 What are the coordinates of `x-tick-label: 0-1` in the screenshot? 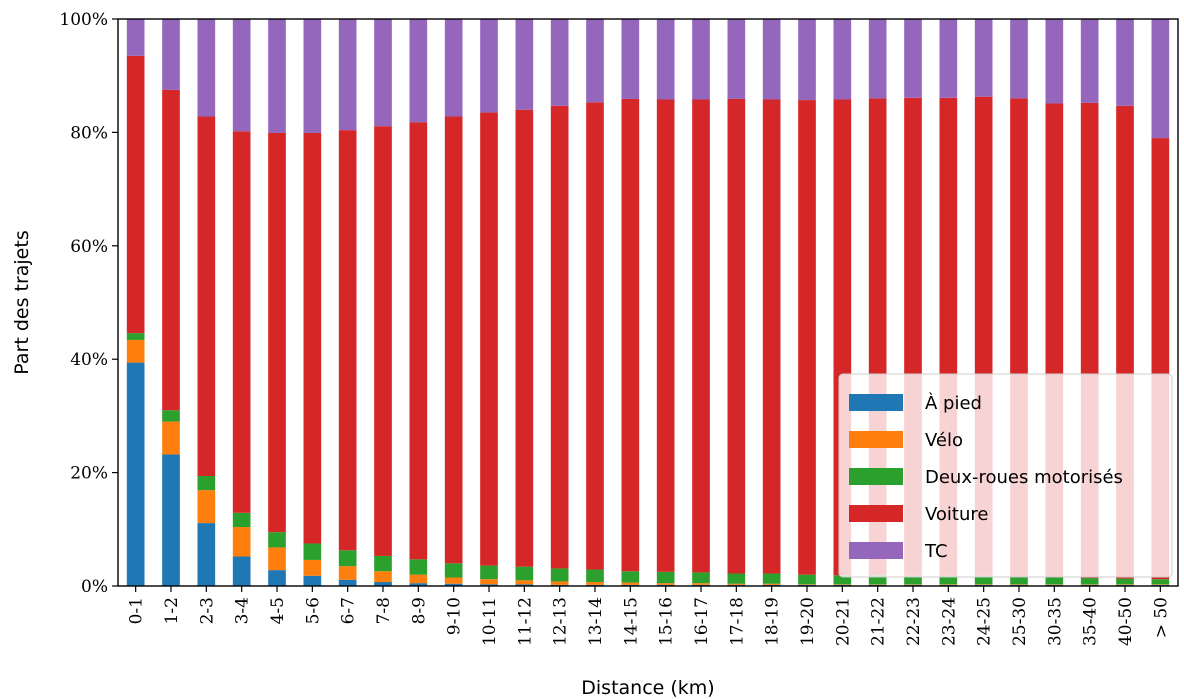 It's located at (137, 610).